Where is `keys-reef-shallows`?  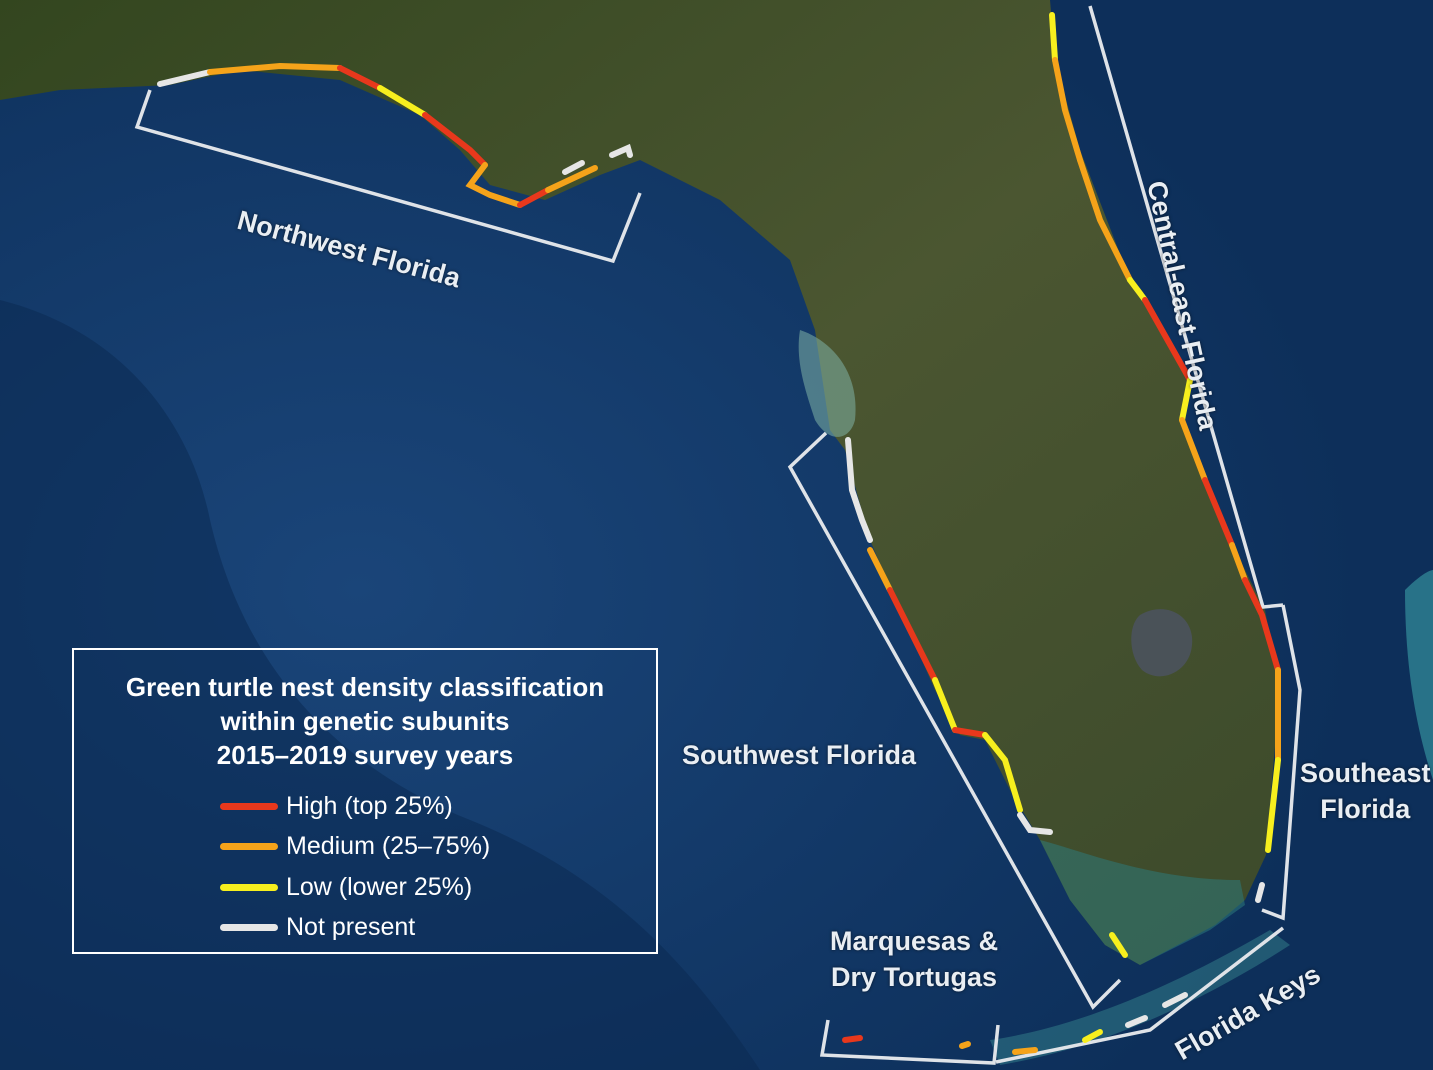 keys-reef-shallows is located at coordinates (1140, 997).